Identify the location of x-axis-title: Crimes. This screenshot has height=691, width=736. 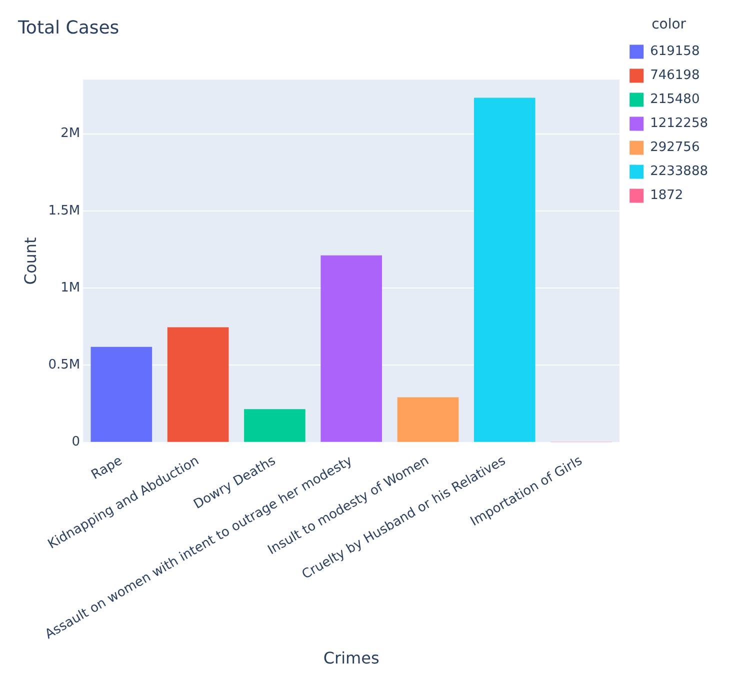
(351, 658).